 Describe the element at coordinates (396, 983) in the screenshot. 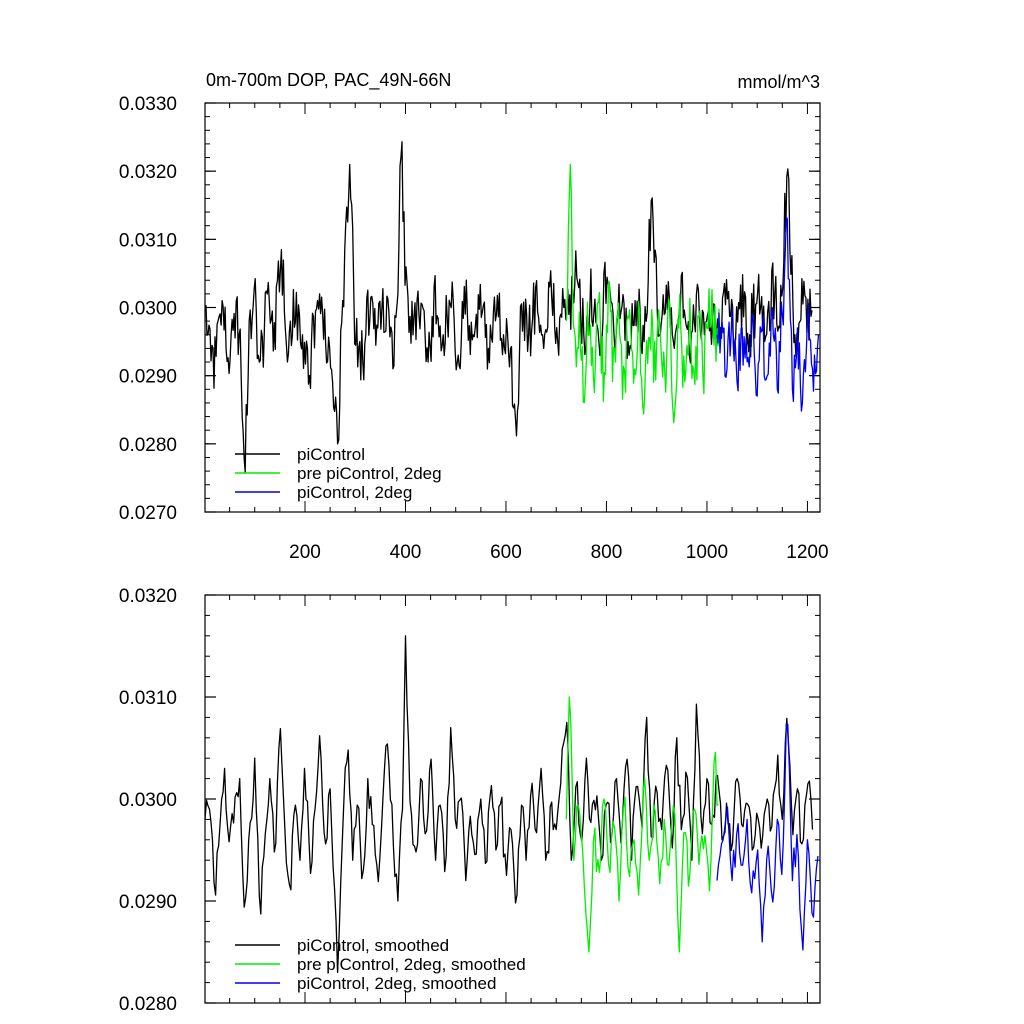

I see `legend-label: piControl, 2deg, smoothed` at that location.